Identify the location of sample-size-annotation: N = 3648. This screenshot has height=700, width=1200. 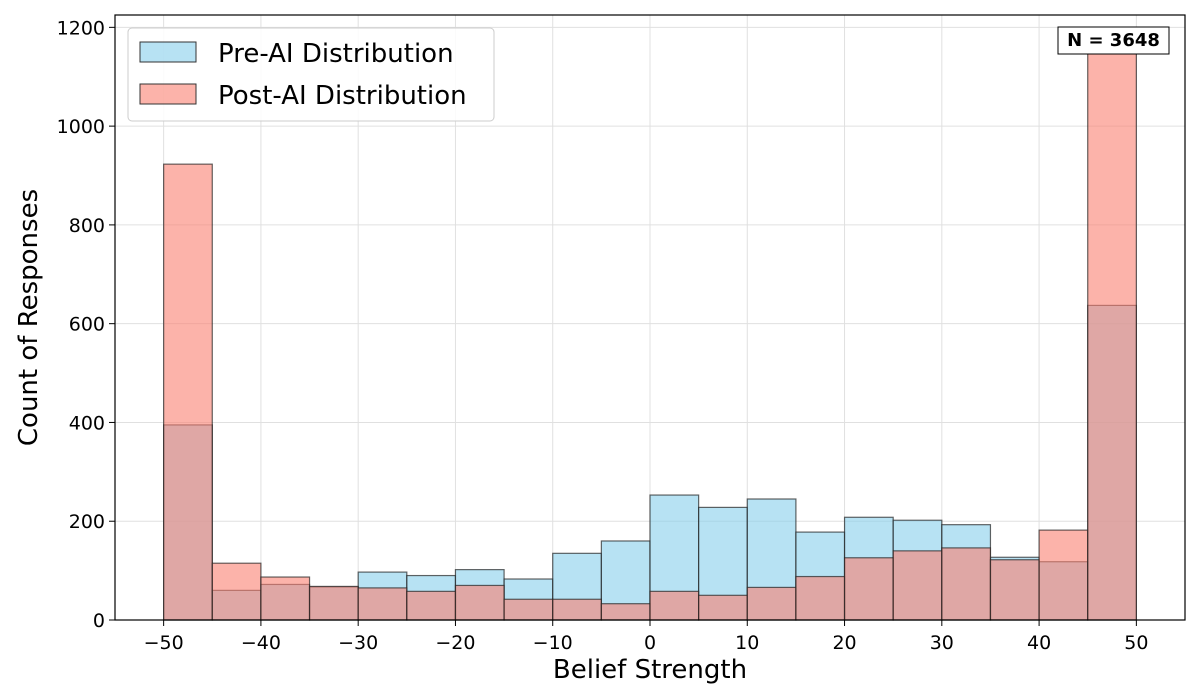
(1113, 40).